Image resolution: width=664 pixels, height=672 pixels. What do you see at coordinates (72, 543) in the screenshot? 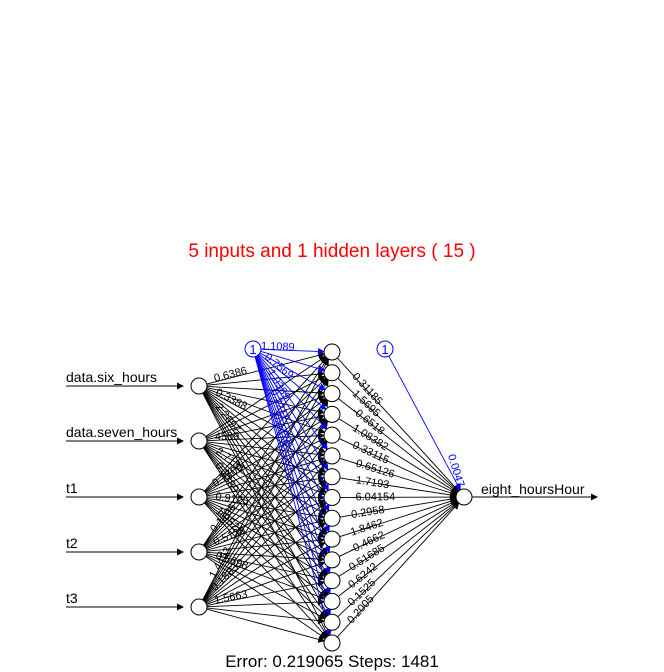
I see `input-label: t2` at bounding box center [72, 543].